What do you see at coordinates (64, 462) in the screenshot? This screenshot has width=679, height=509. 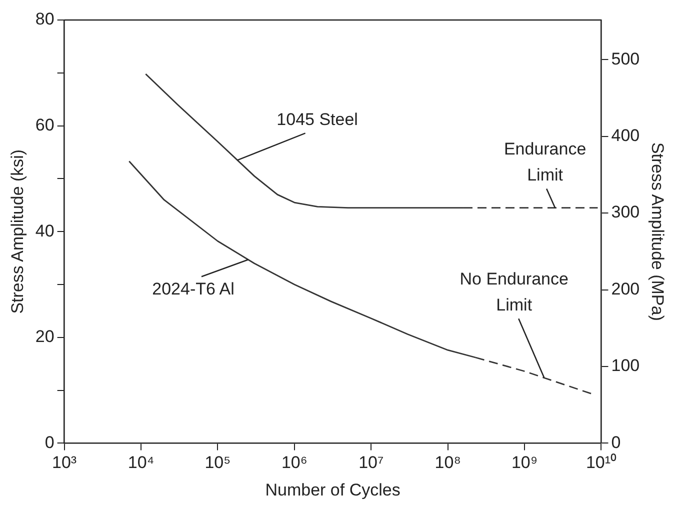 I see `x-tick-label: 10³` at bounding box center [64, 462].